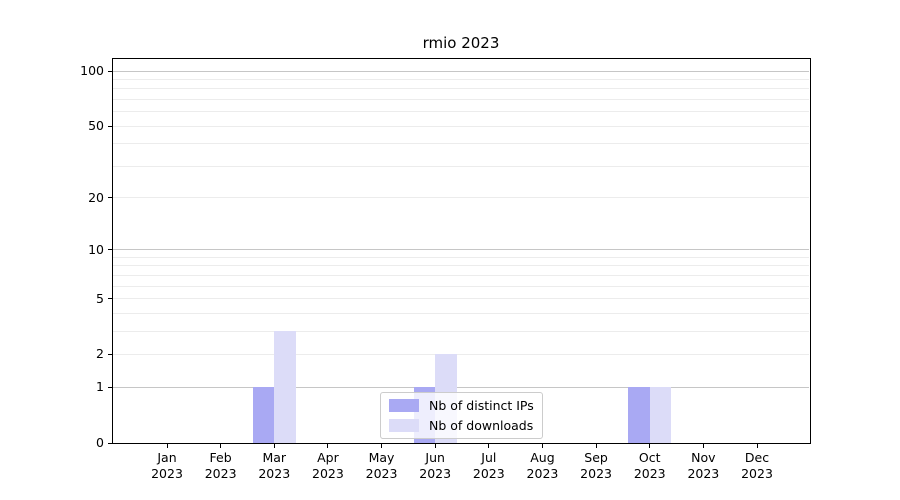  I want to click on x-tick-month: Aug, so click(542, 457).